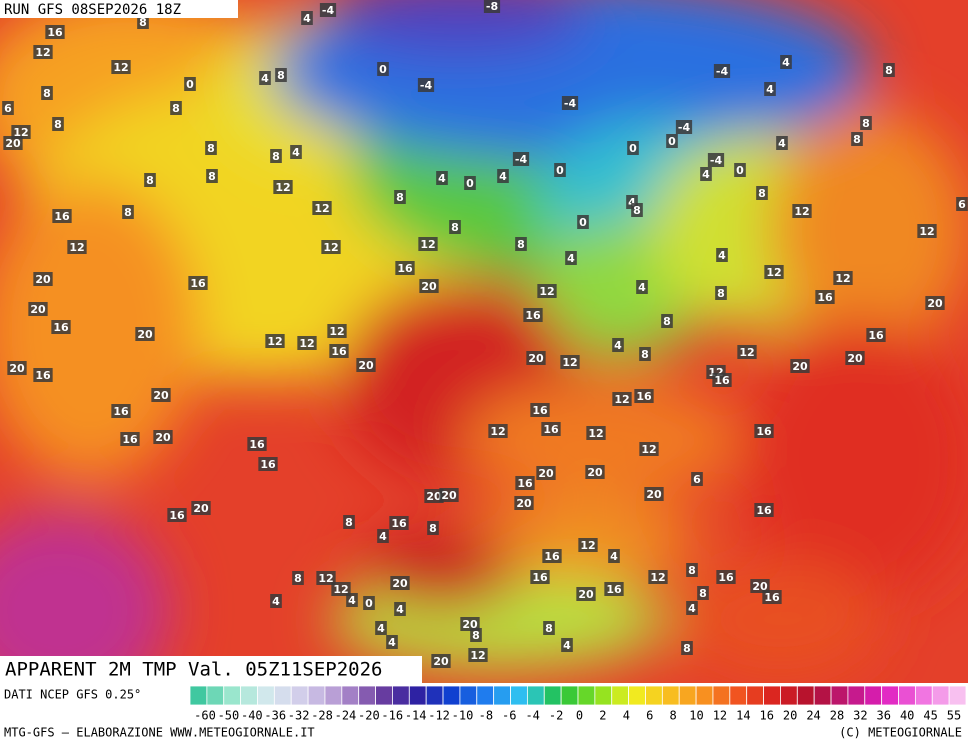  I want to click on label-value: 12, so click(621, 399).